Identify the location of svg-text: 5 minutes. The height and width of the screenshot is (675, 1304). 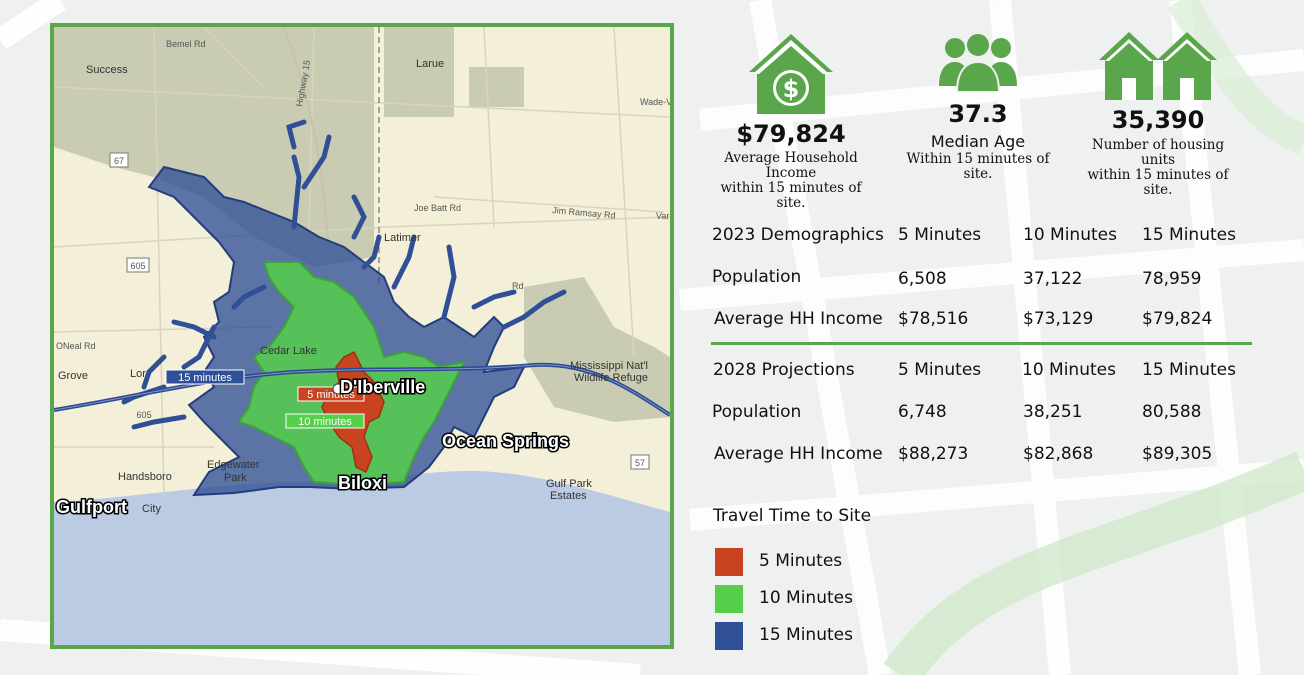
(331, 395).